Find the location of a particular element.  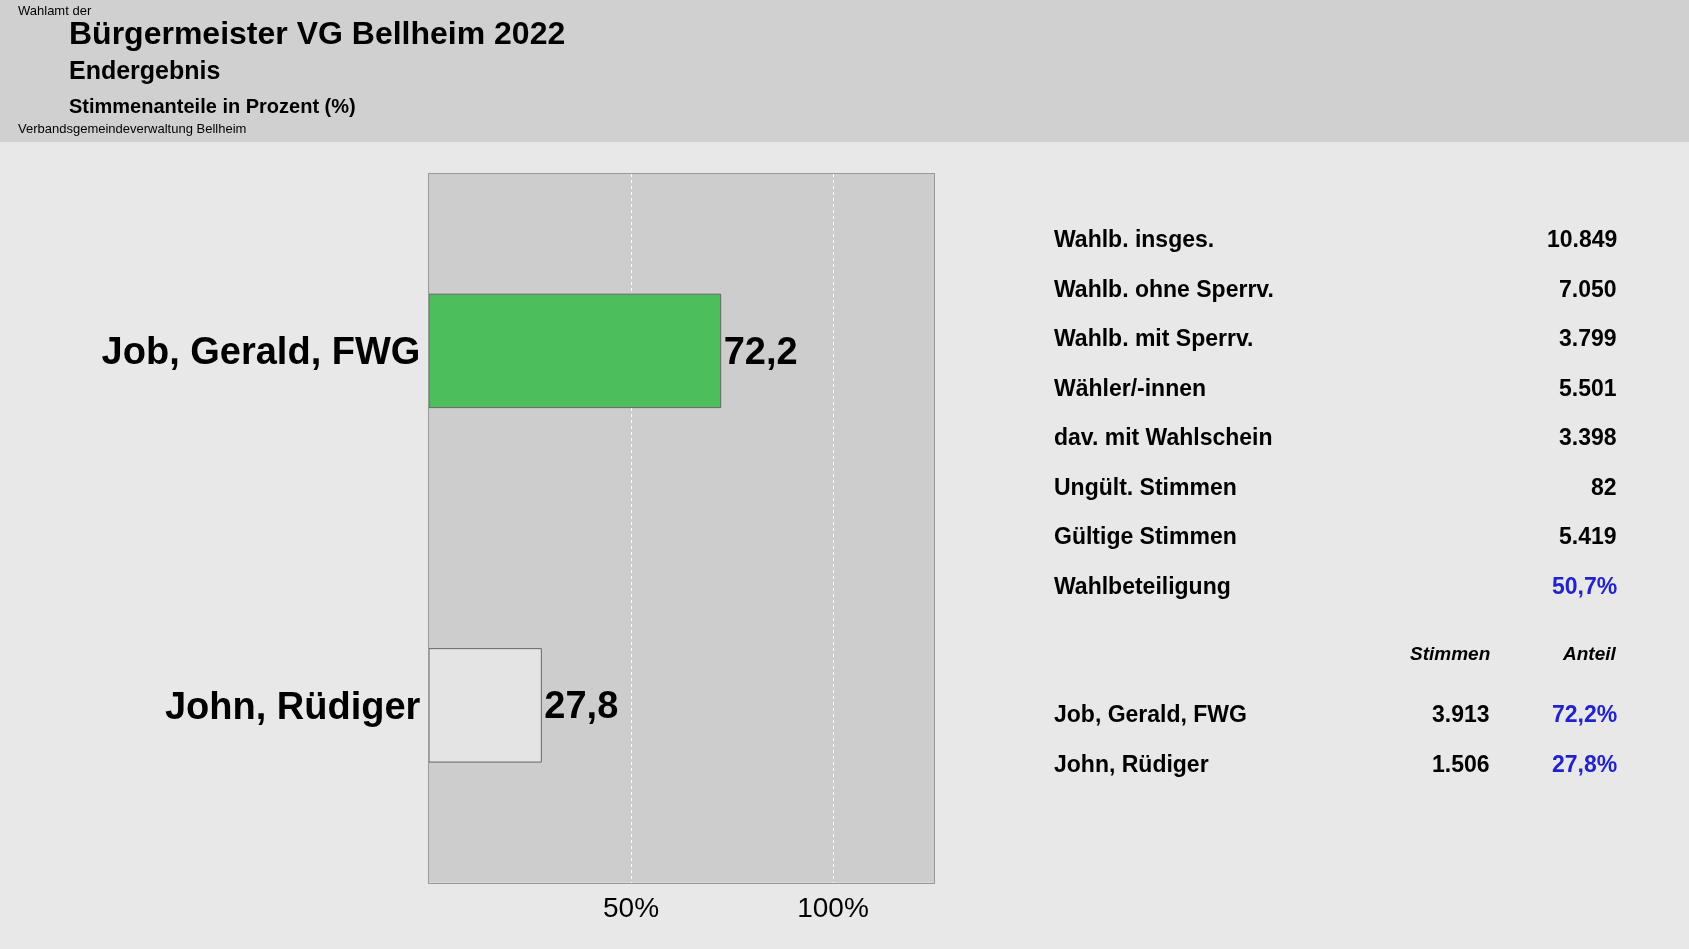

category-label: Wahlb. ohne Sperrv. is located at coordinates (1164, 289).